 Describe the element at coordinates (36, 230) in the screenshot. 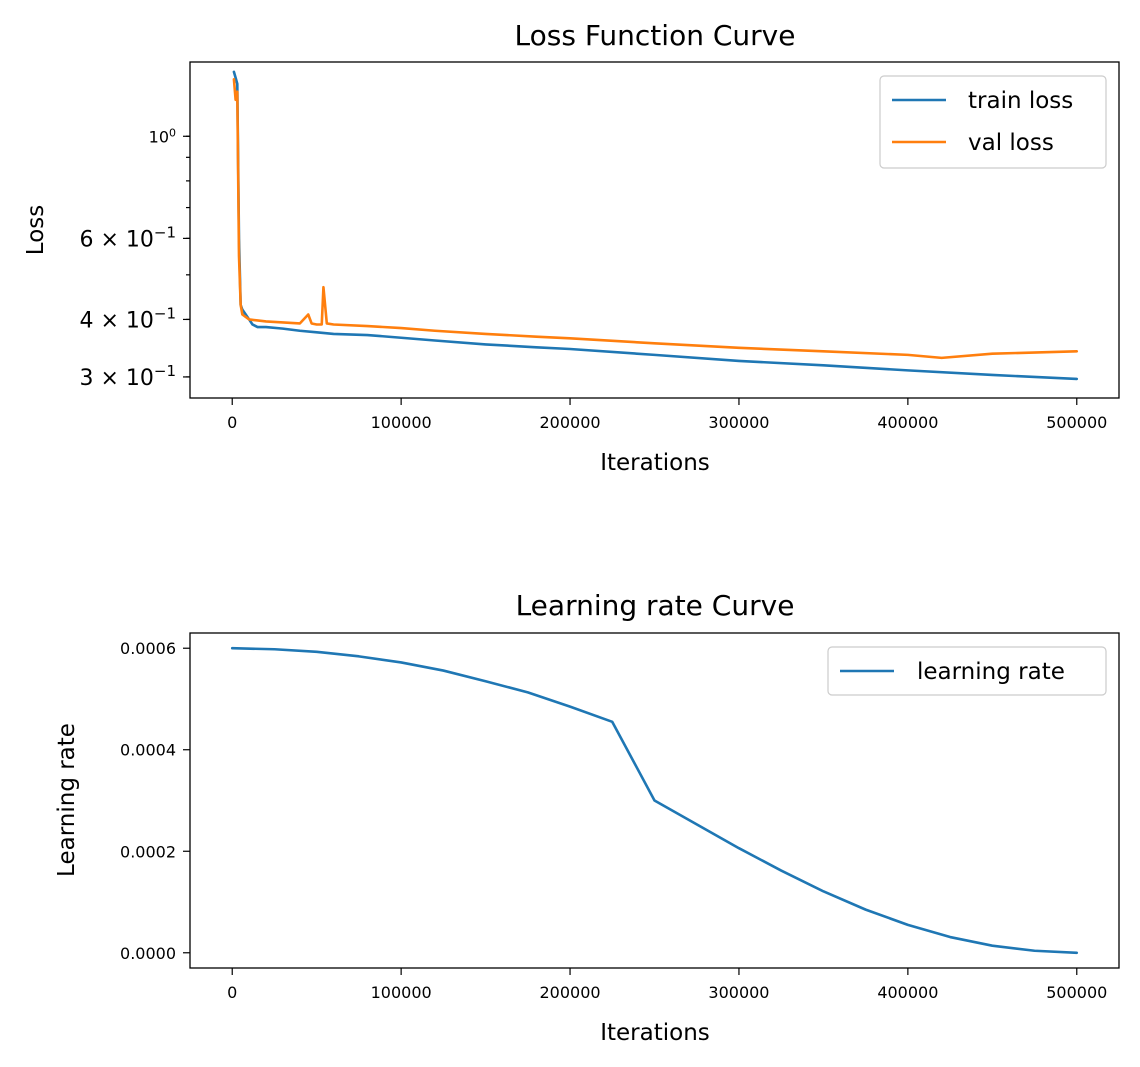

I see `loss-chart-ylabel: Loss` at that location.